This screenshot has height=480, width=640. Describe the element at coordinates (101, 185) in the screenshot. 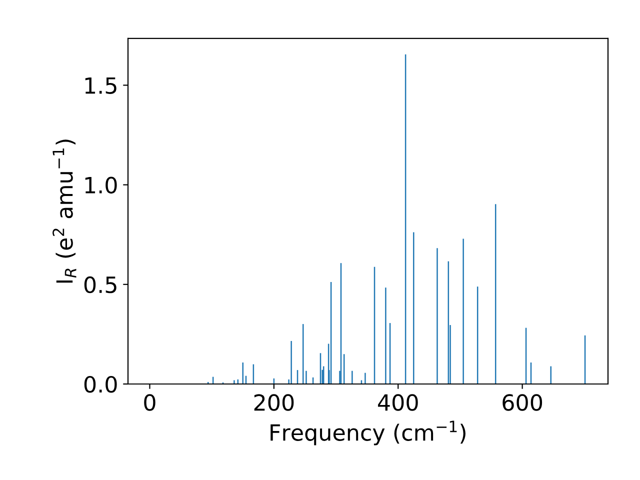

I see `y-tick-label: 1.0` at that location.